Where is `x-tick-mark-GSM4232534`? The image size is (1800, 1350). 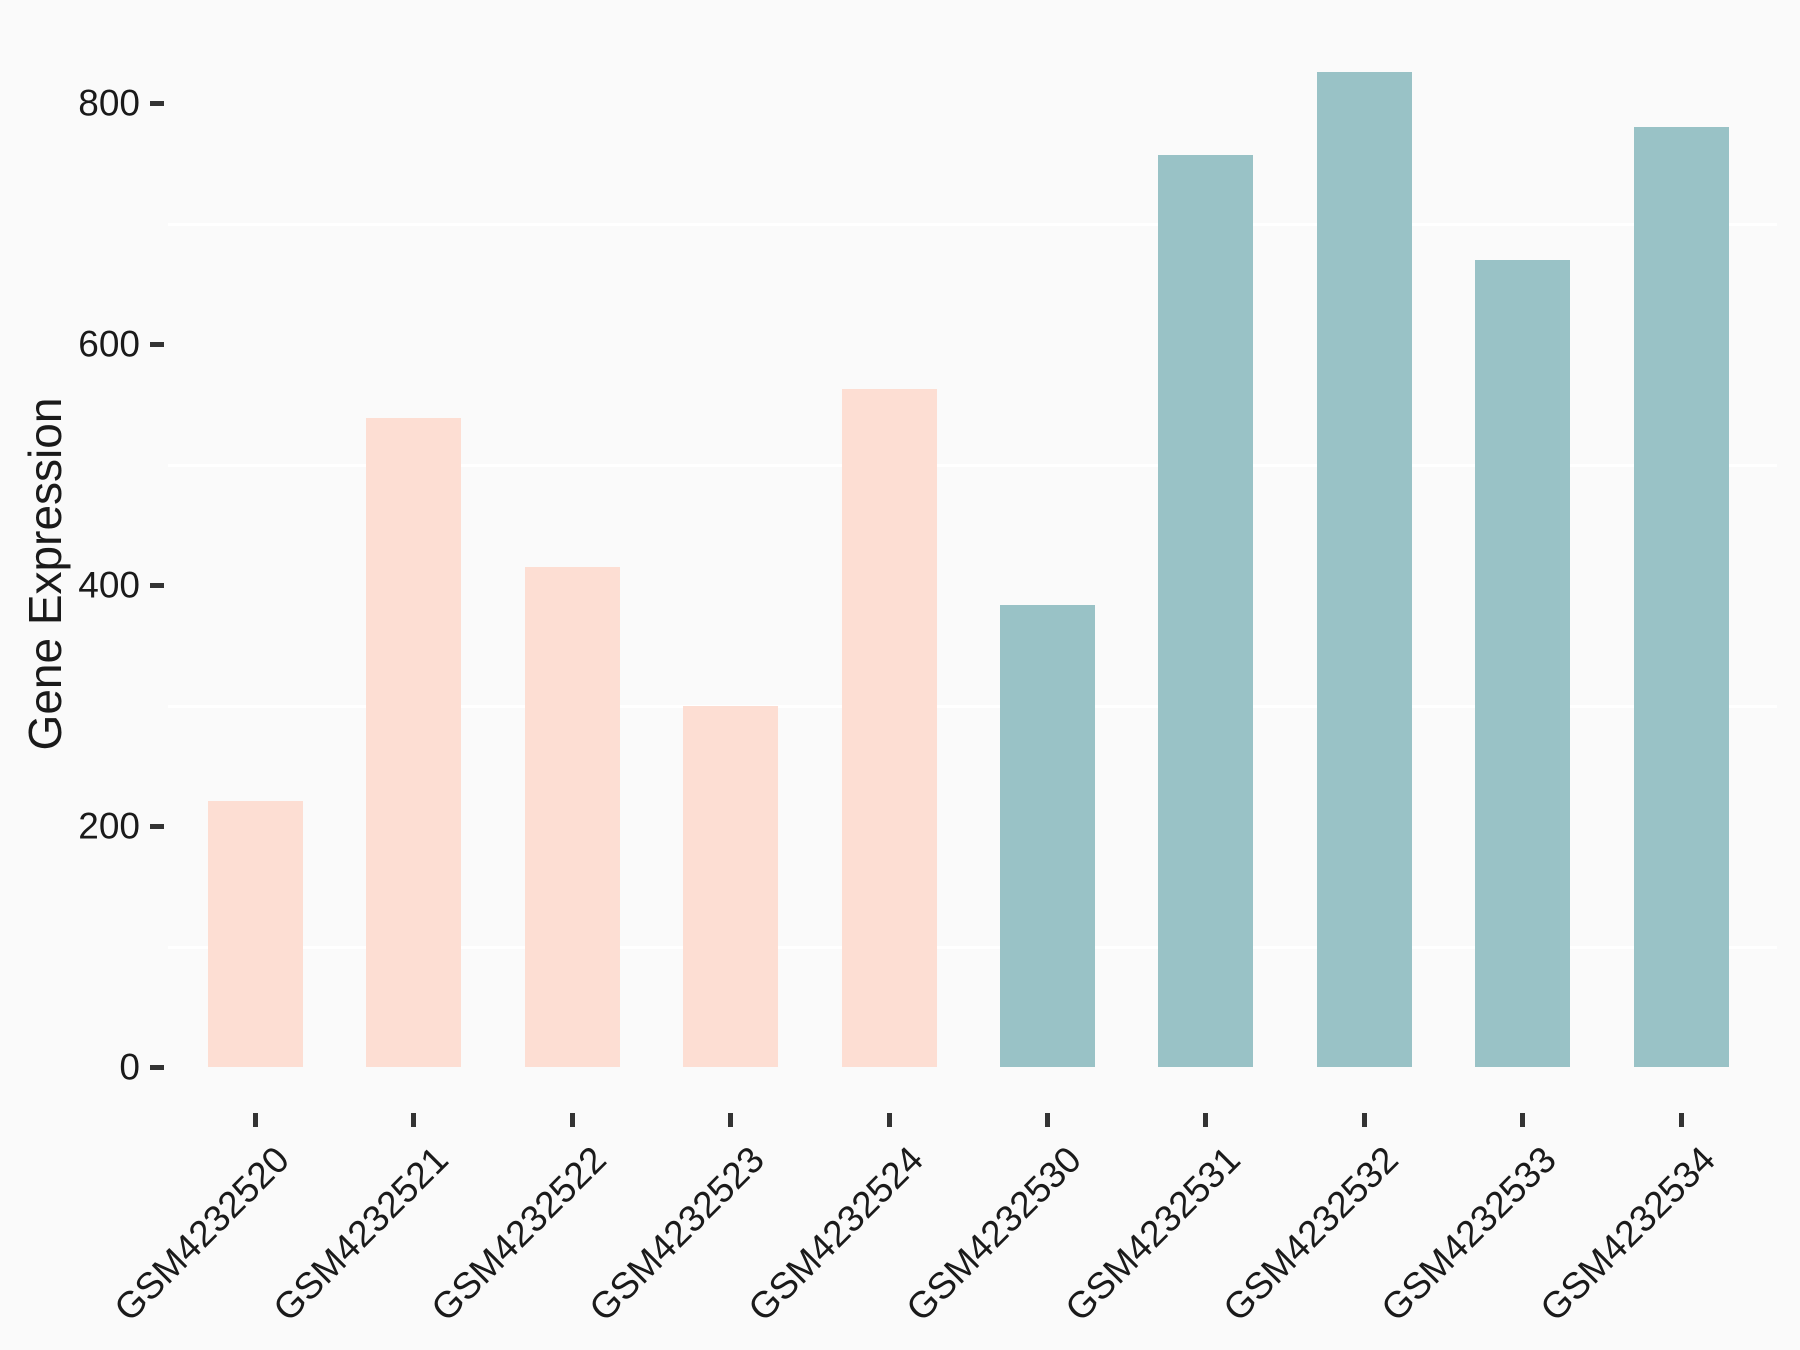
x-tick-mark-GSM4232534 is located at coordinates (1681, 1120).